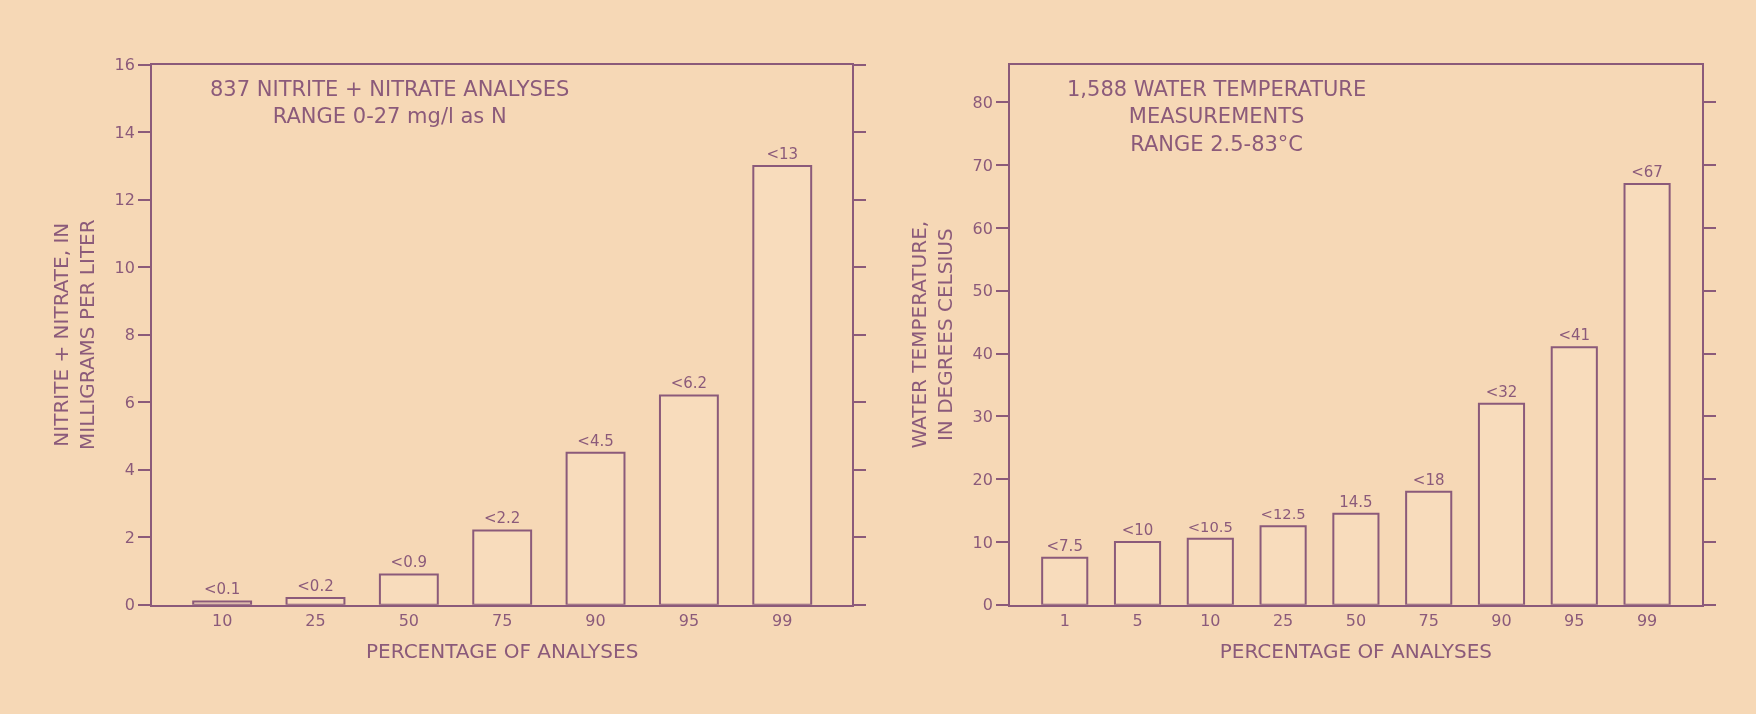 This screenshot has height=714, width=1756. Describe the element at coordinates (1210, 526) in the screenshot. I see `data-label: <10.5` at that location.